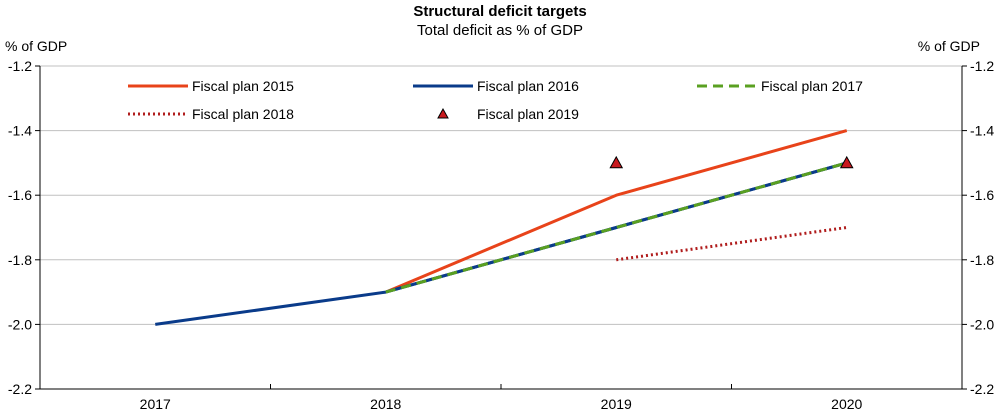 The height and width of the screenshot is (411, 1000). I want to click on chart-subtitle: Total deficit as % of GDP, so click(500, 30).